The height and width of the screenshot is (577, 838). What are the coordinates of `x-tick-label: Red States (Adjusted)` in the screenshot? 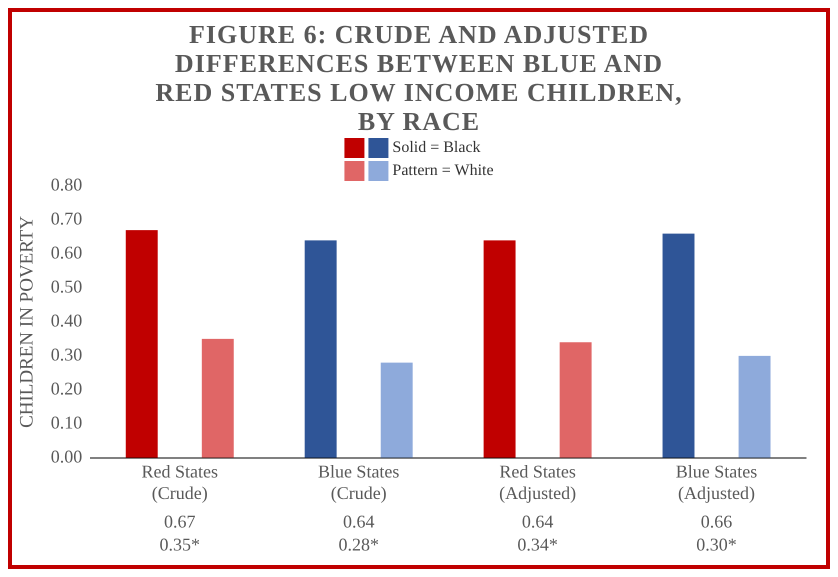 It's located at (537, 482).